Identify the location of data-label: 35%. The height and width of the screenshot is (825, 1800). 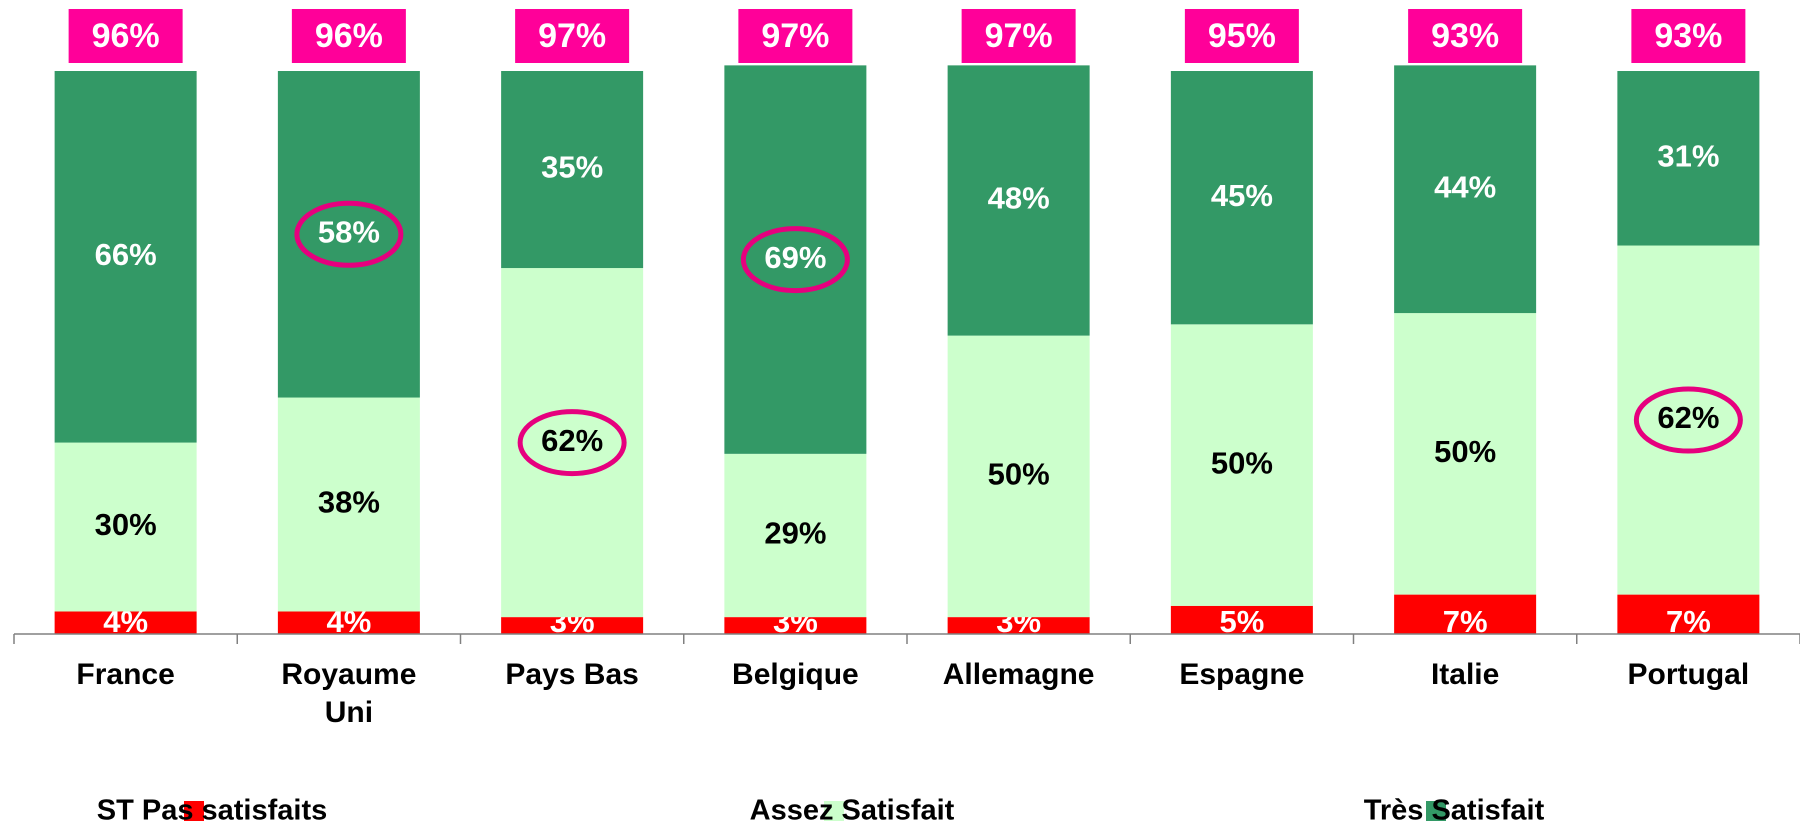
(572, 167).